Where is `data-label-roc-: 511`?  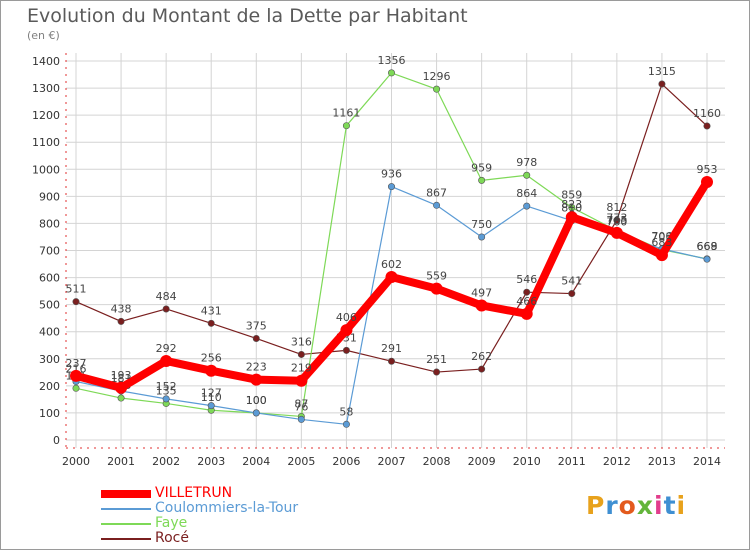
data-label-roc-: 511 is located at coordinates (76, 289).